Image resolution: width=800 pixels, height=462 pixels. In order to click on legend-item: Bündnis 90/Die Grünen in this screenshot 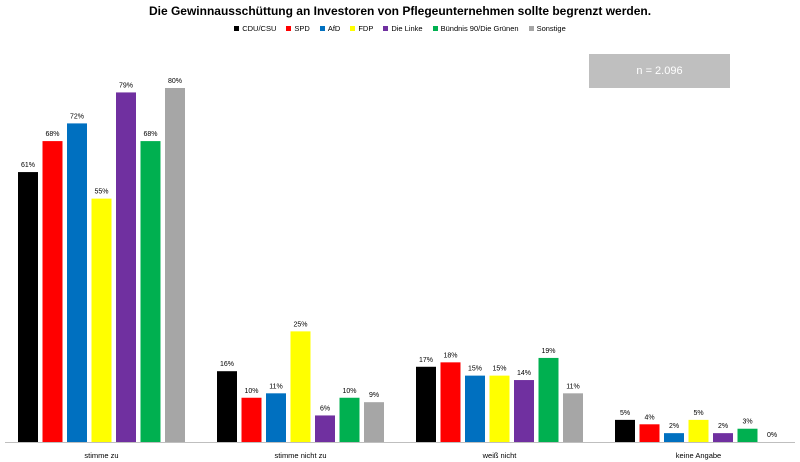, I will do `click(475, 28)`.